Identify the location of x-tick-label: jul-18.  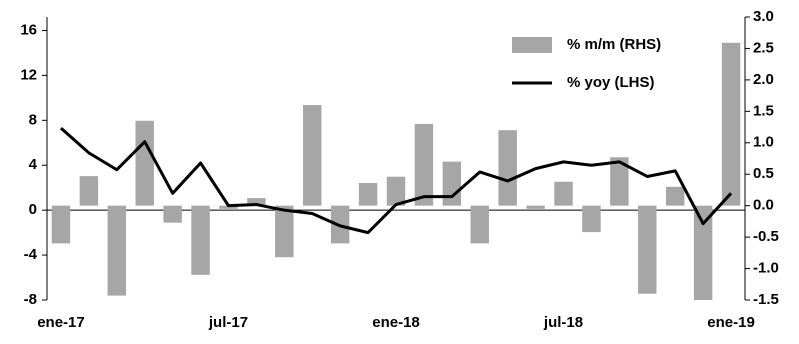
(563, 322).